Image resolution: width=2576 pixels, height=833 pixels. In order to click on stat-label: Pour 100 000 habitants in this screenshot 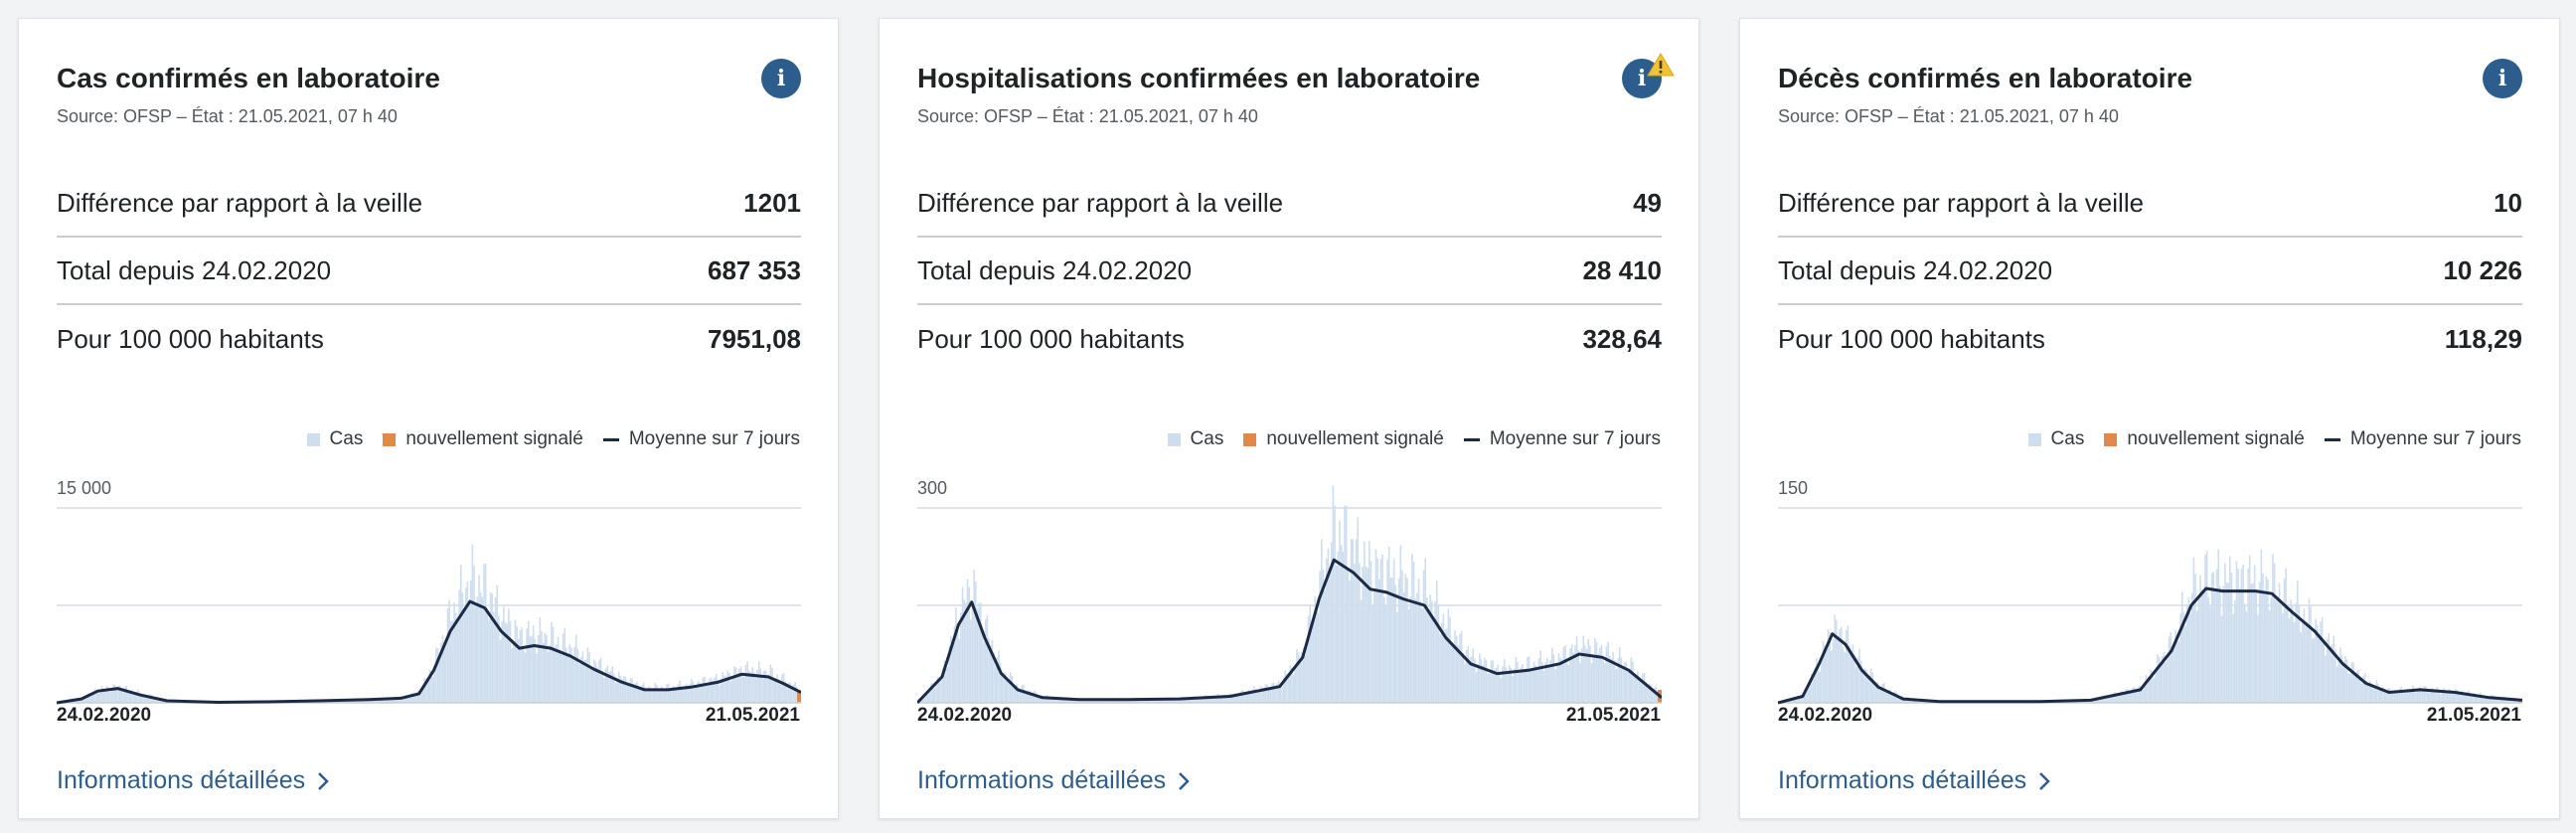, I will do `click(1051, 338)`.